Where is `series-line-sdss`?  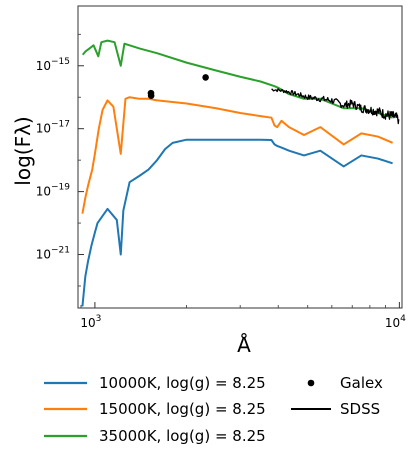
series-line-sdss is located at coordinates (335, 106).